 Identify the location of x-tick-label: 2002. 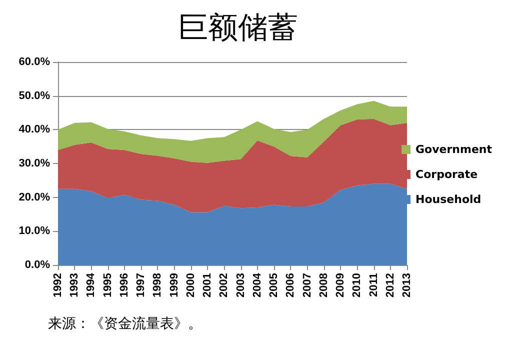
(224, 285).